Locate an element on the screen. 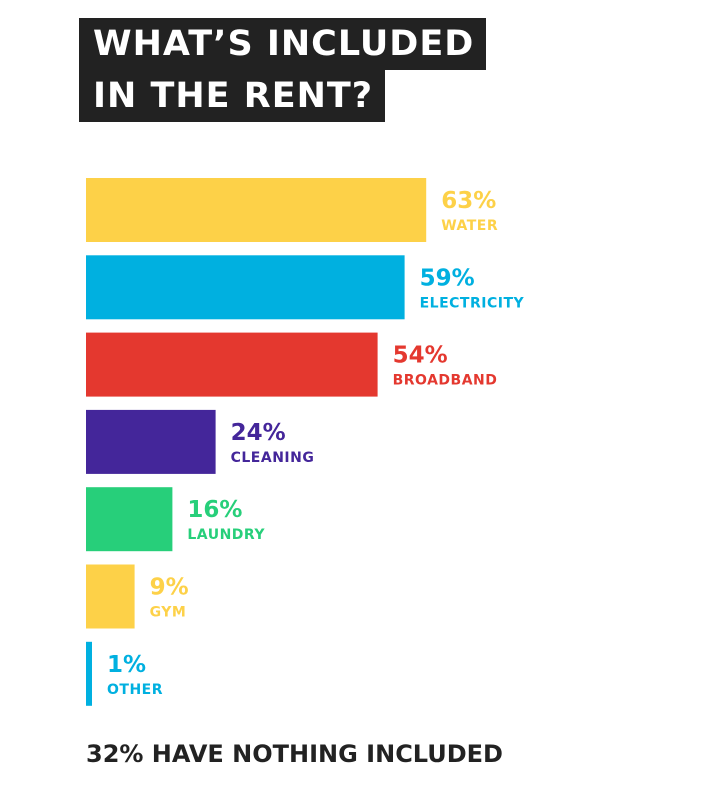 This screenshot has width=713, height=787. bar-laundry is located at coordinates (129, 519).